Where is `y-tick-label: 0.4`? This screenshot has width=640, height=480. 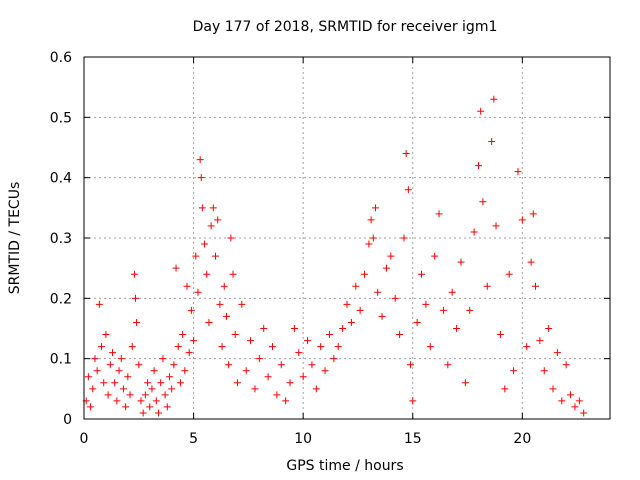 y-tick-label: 0.4 is located at coordinates (61, 179).